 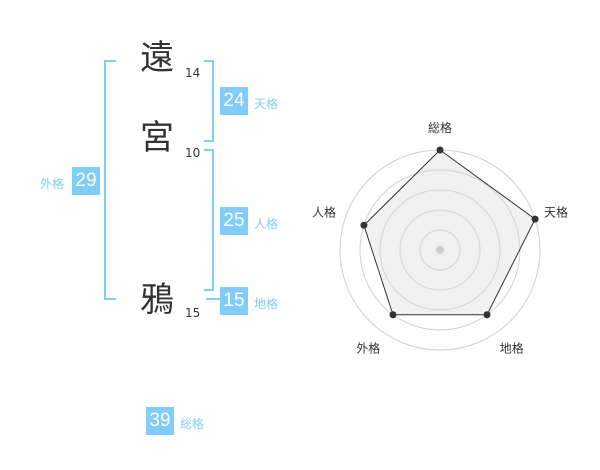 I want to click on jinkaku-label: 人格, so click(x=266, y=224).